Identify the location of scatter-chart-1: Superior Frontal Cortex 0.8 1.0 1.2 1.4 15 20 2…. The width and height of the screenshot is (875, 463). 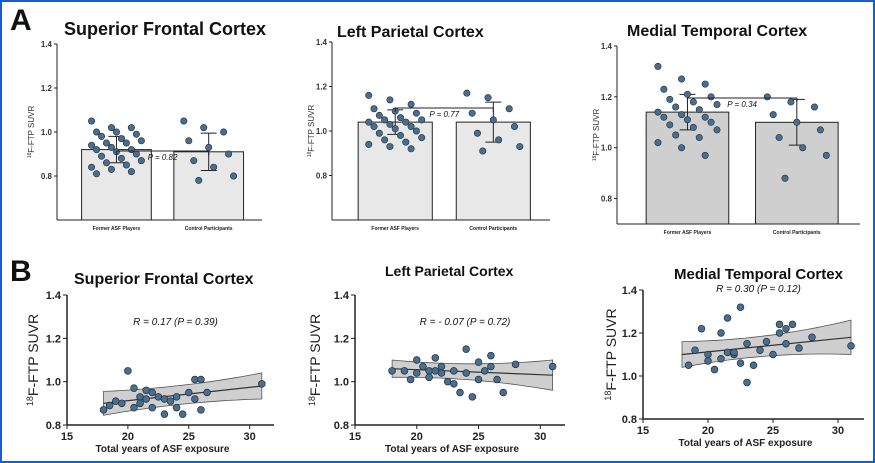
(149, 363).